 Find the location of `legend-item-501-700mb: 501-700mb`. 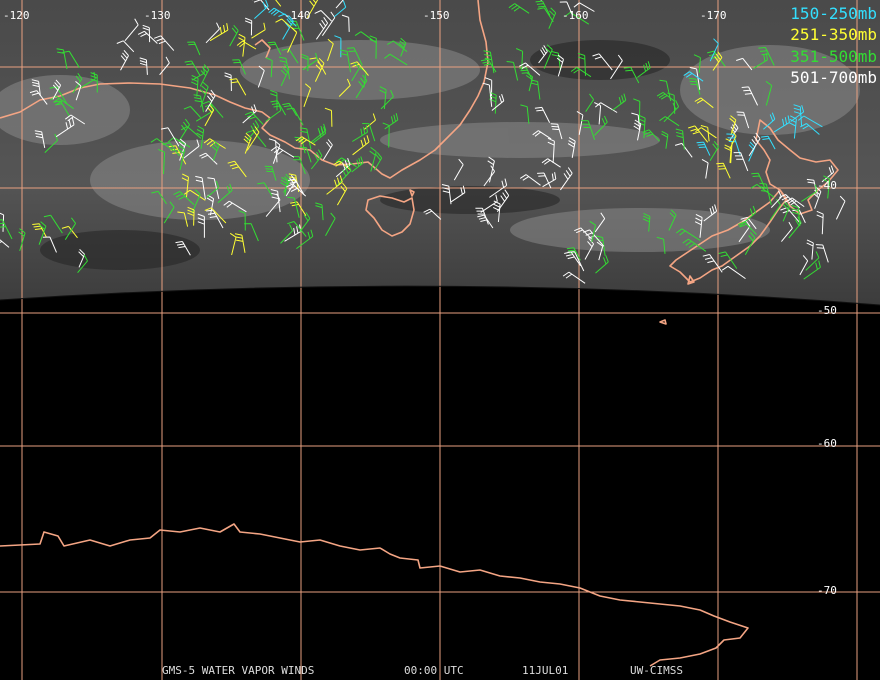

legend-item-501-700mb: 501-700mb is located at coordinates (833, 77).